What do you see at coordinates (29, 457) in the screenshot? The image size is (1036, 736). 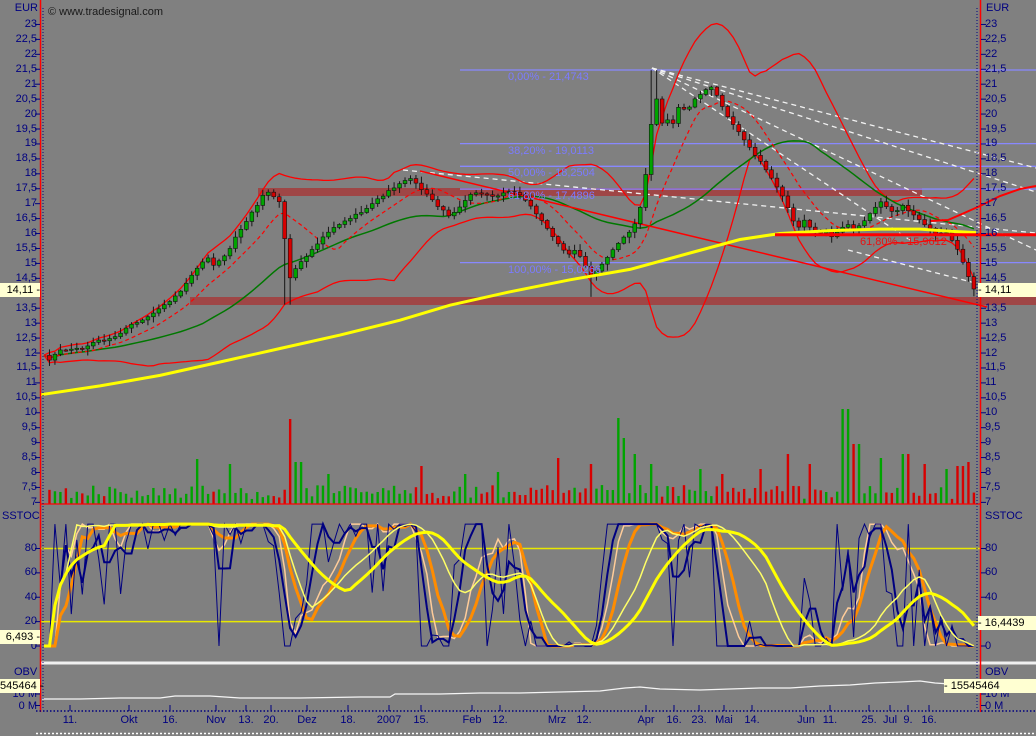 I see `price-tick-left: 8,5` at bounding box center [29, 457].